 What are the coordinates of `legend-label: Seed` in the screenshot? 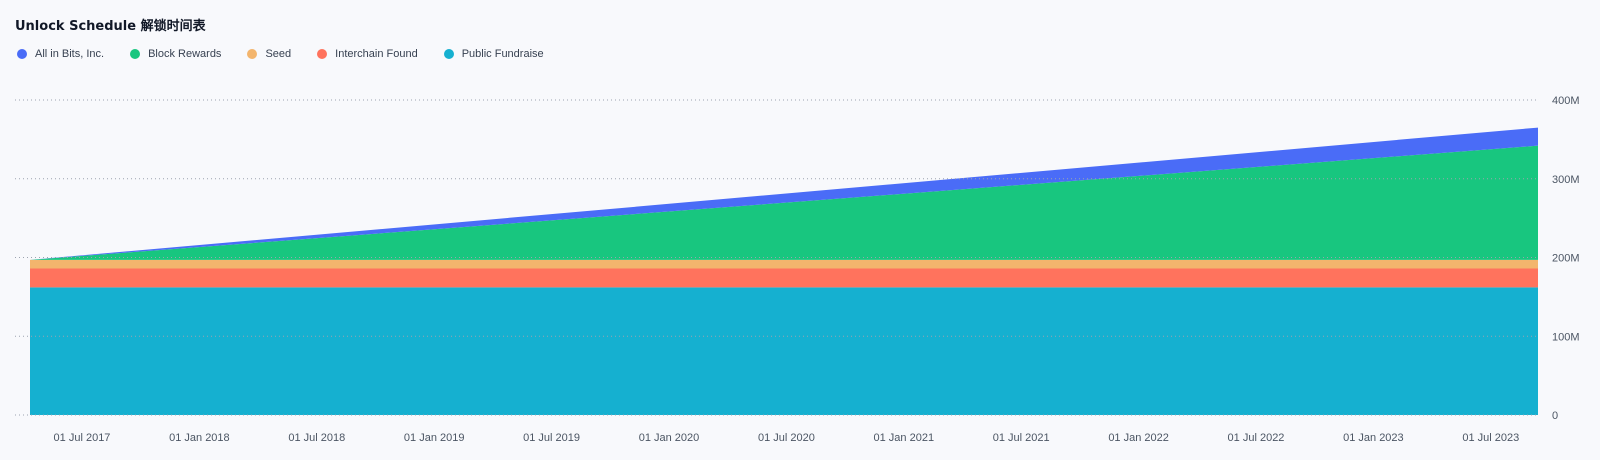 It's located at (278, 54).